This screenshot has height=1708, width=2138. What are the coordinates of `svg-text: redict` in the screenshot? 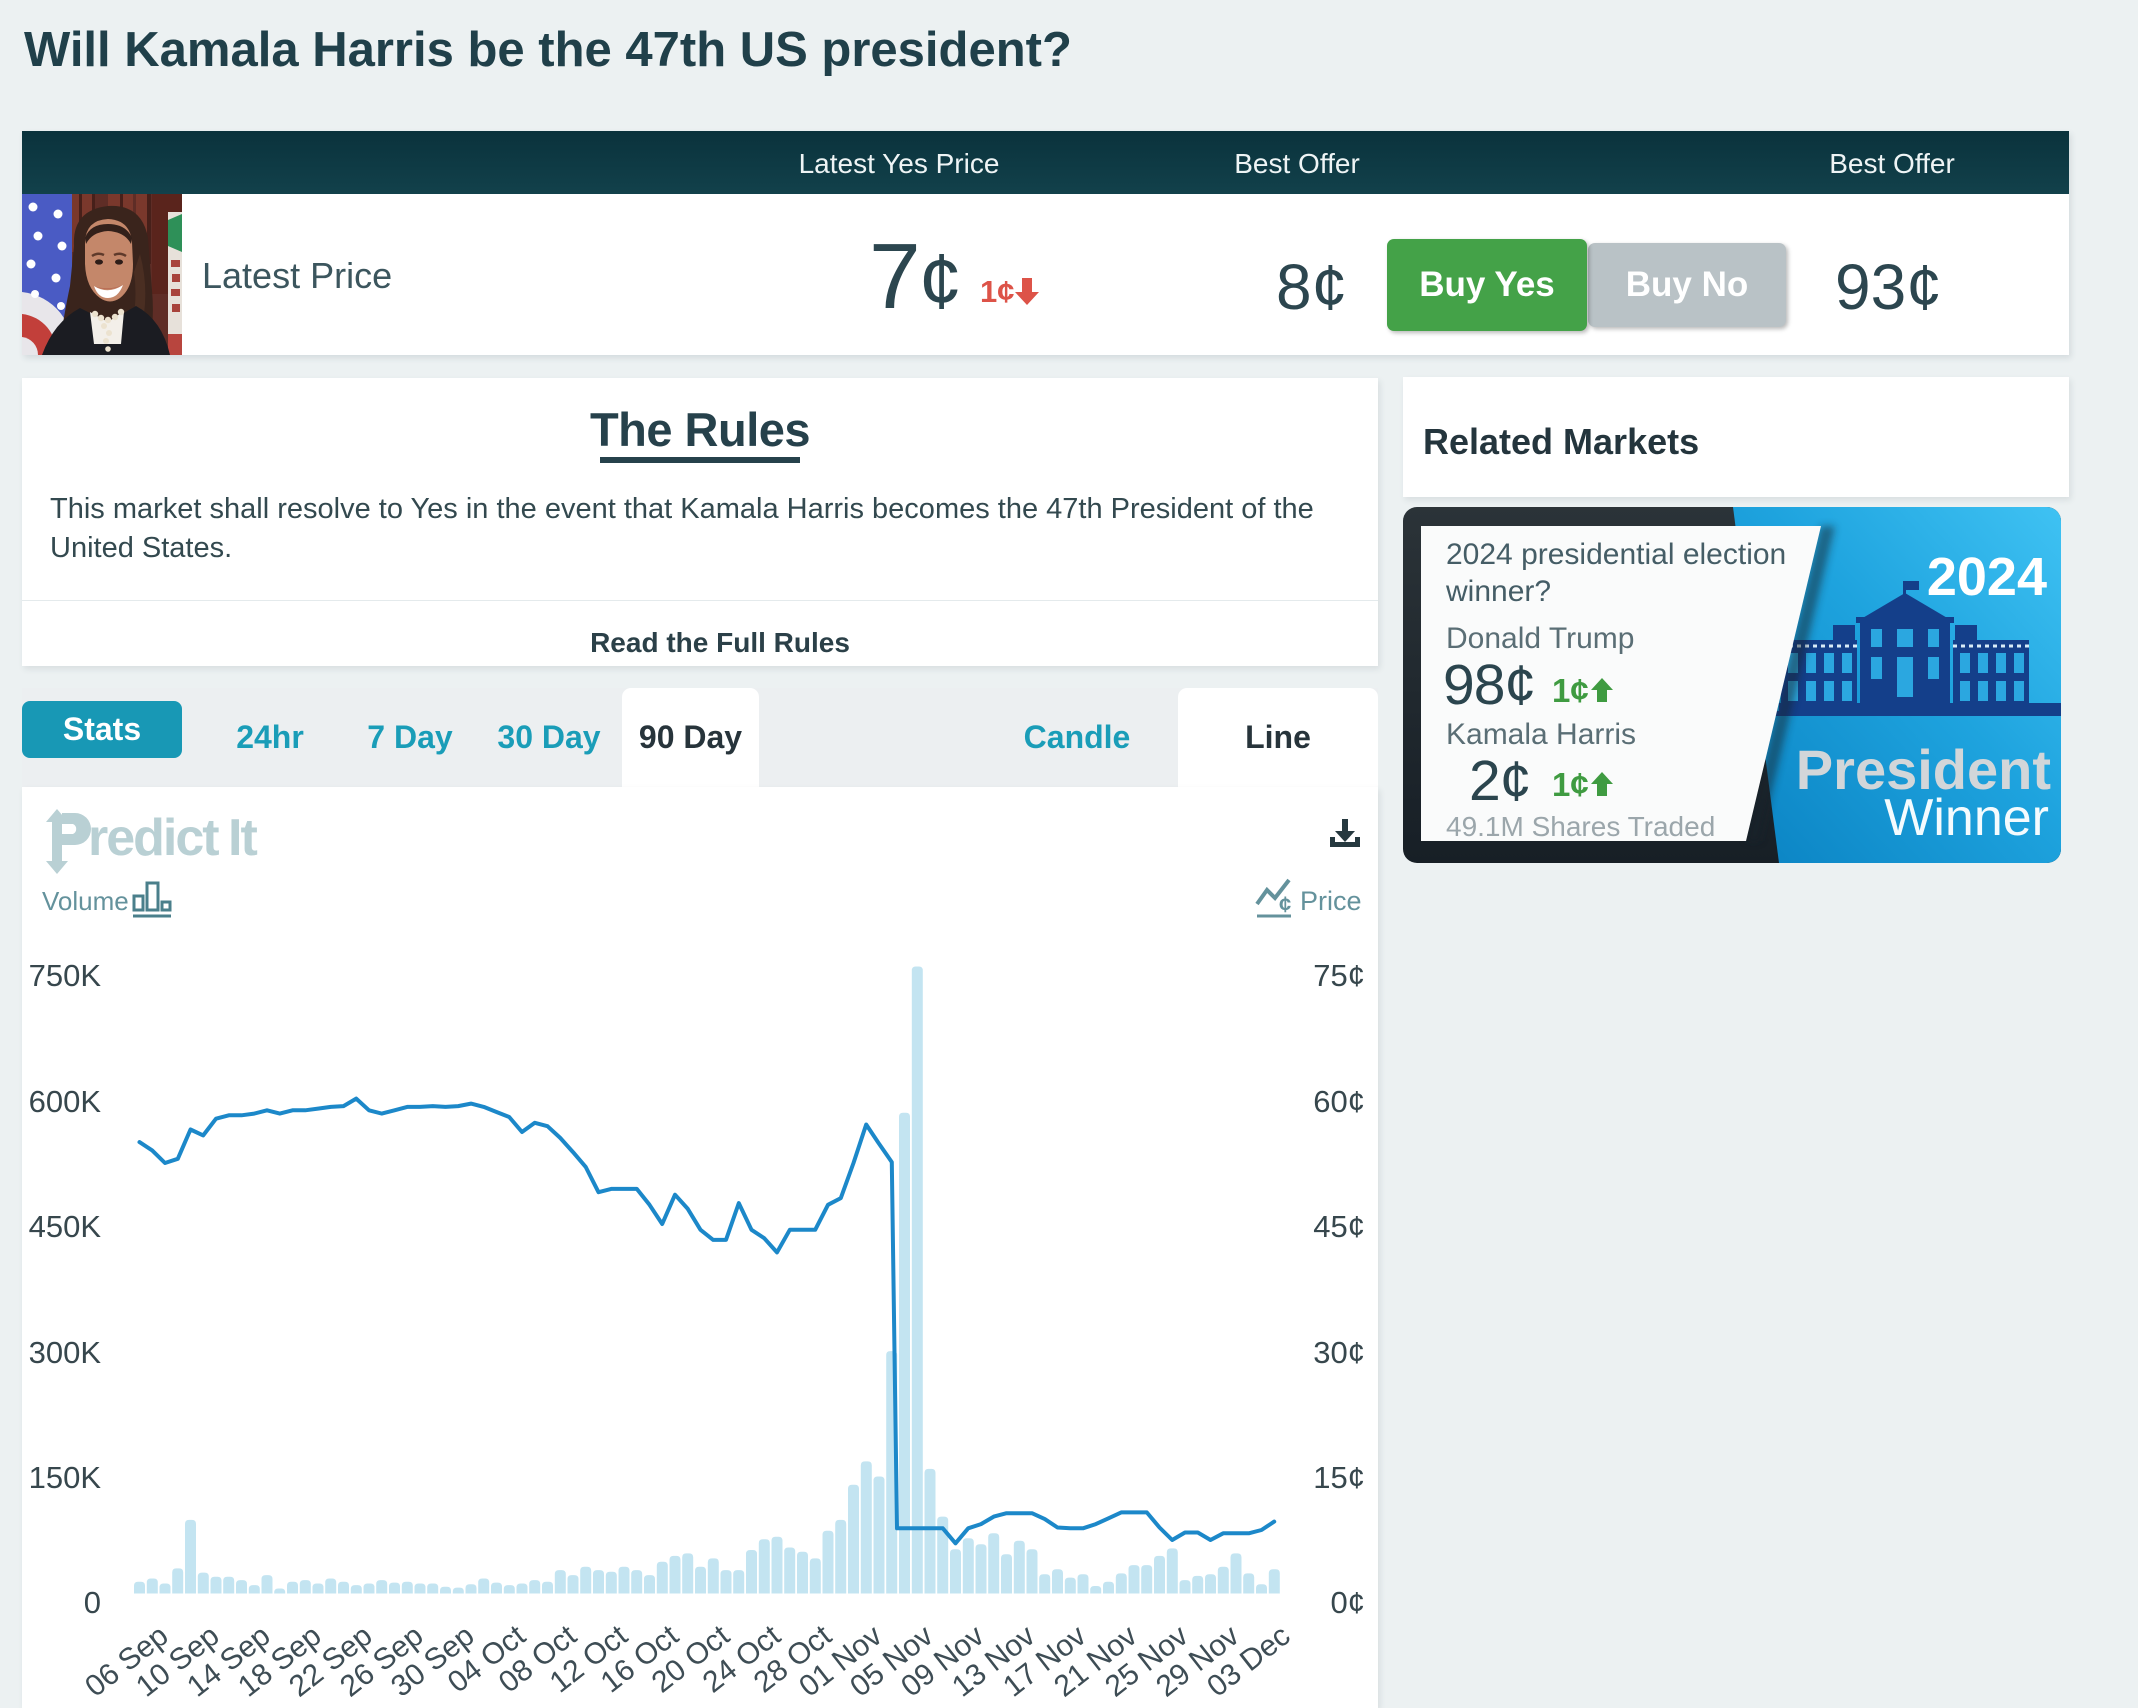 It's located at (153, 838).